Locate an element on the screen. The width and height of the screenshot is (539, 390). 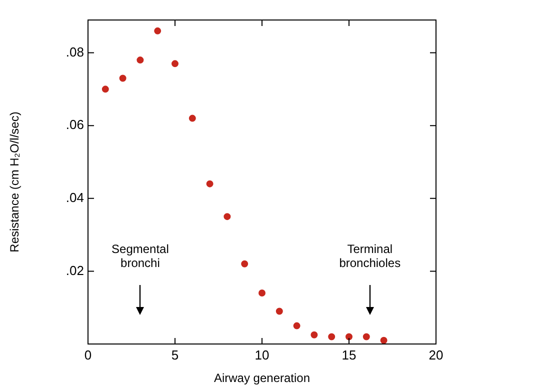
y-tick-label: .08 is located at coordinates (75, 52).